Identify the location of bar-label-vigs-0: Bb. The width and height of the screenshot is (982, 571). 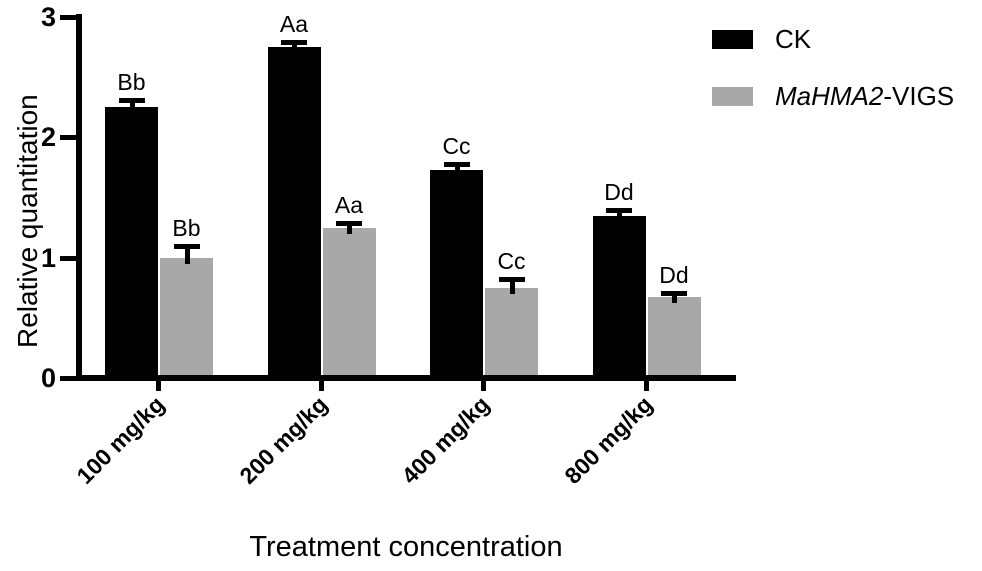
(186, 227).